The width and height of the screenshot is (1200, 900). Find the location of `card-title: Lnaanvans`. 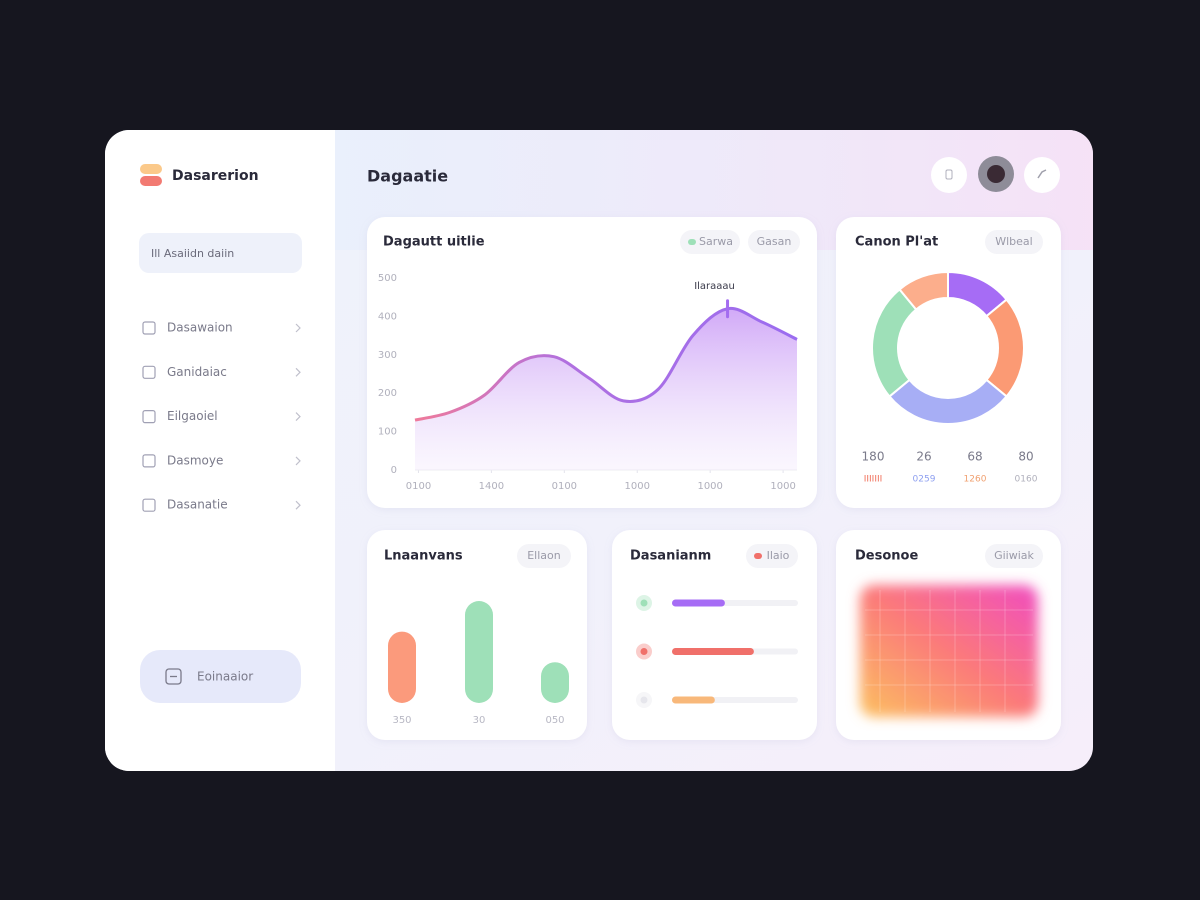

card-title: Lnaanvans is located at coordinates (423, 556).